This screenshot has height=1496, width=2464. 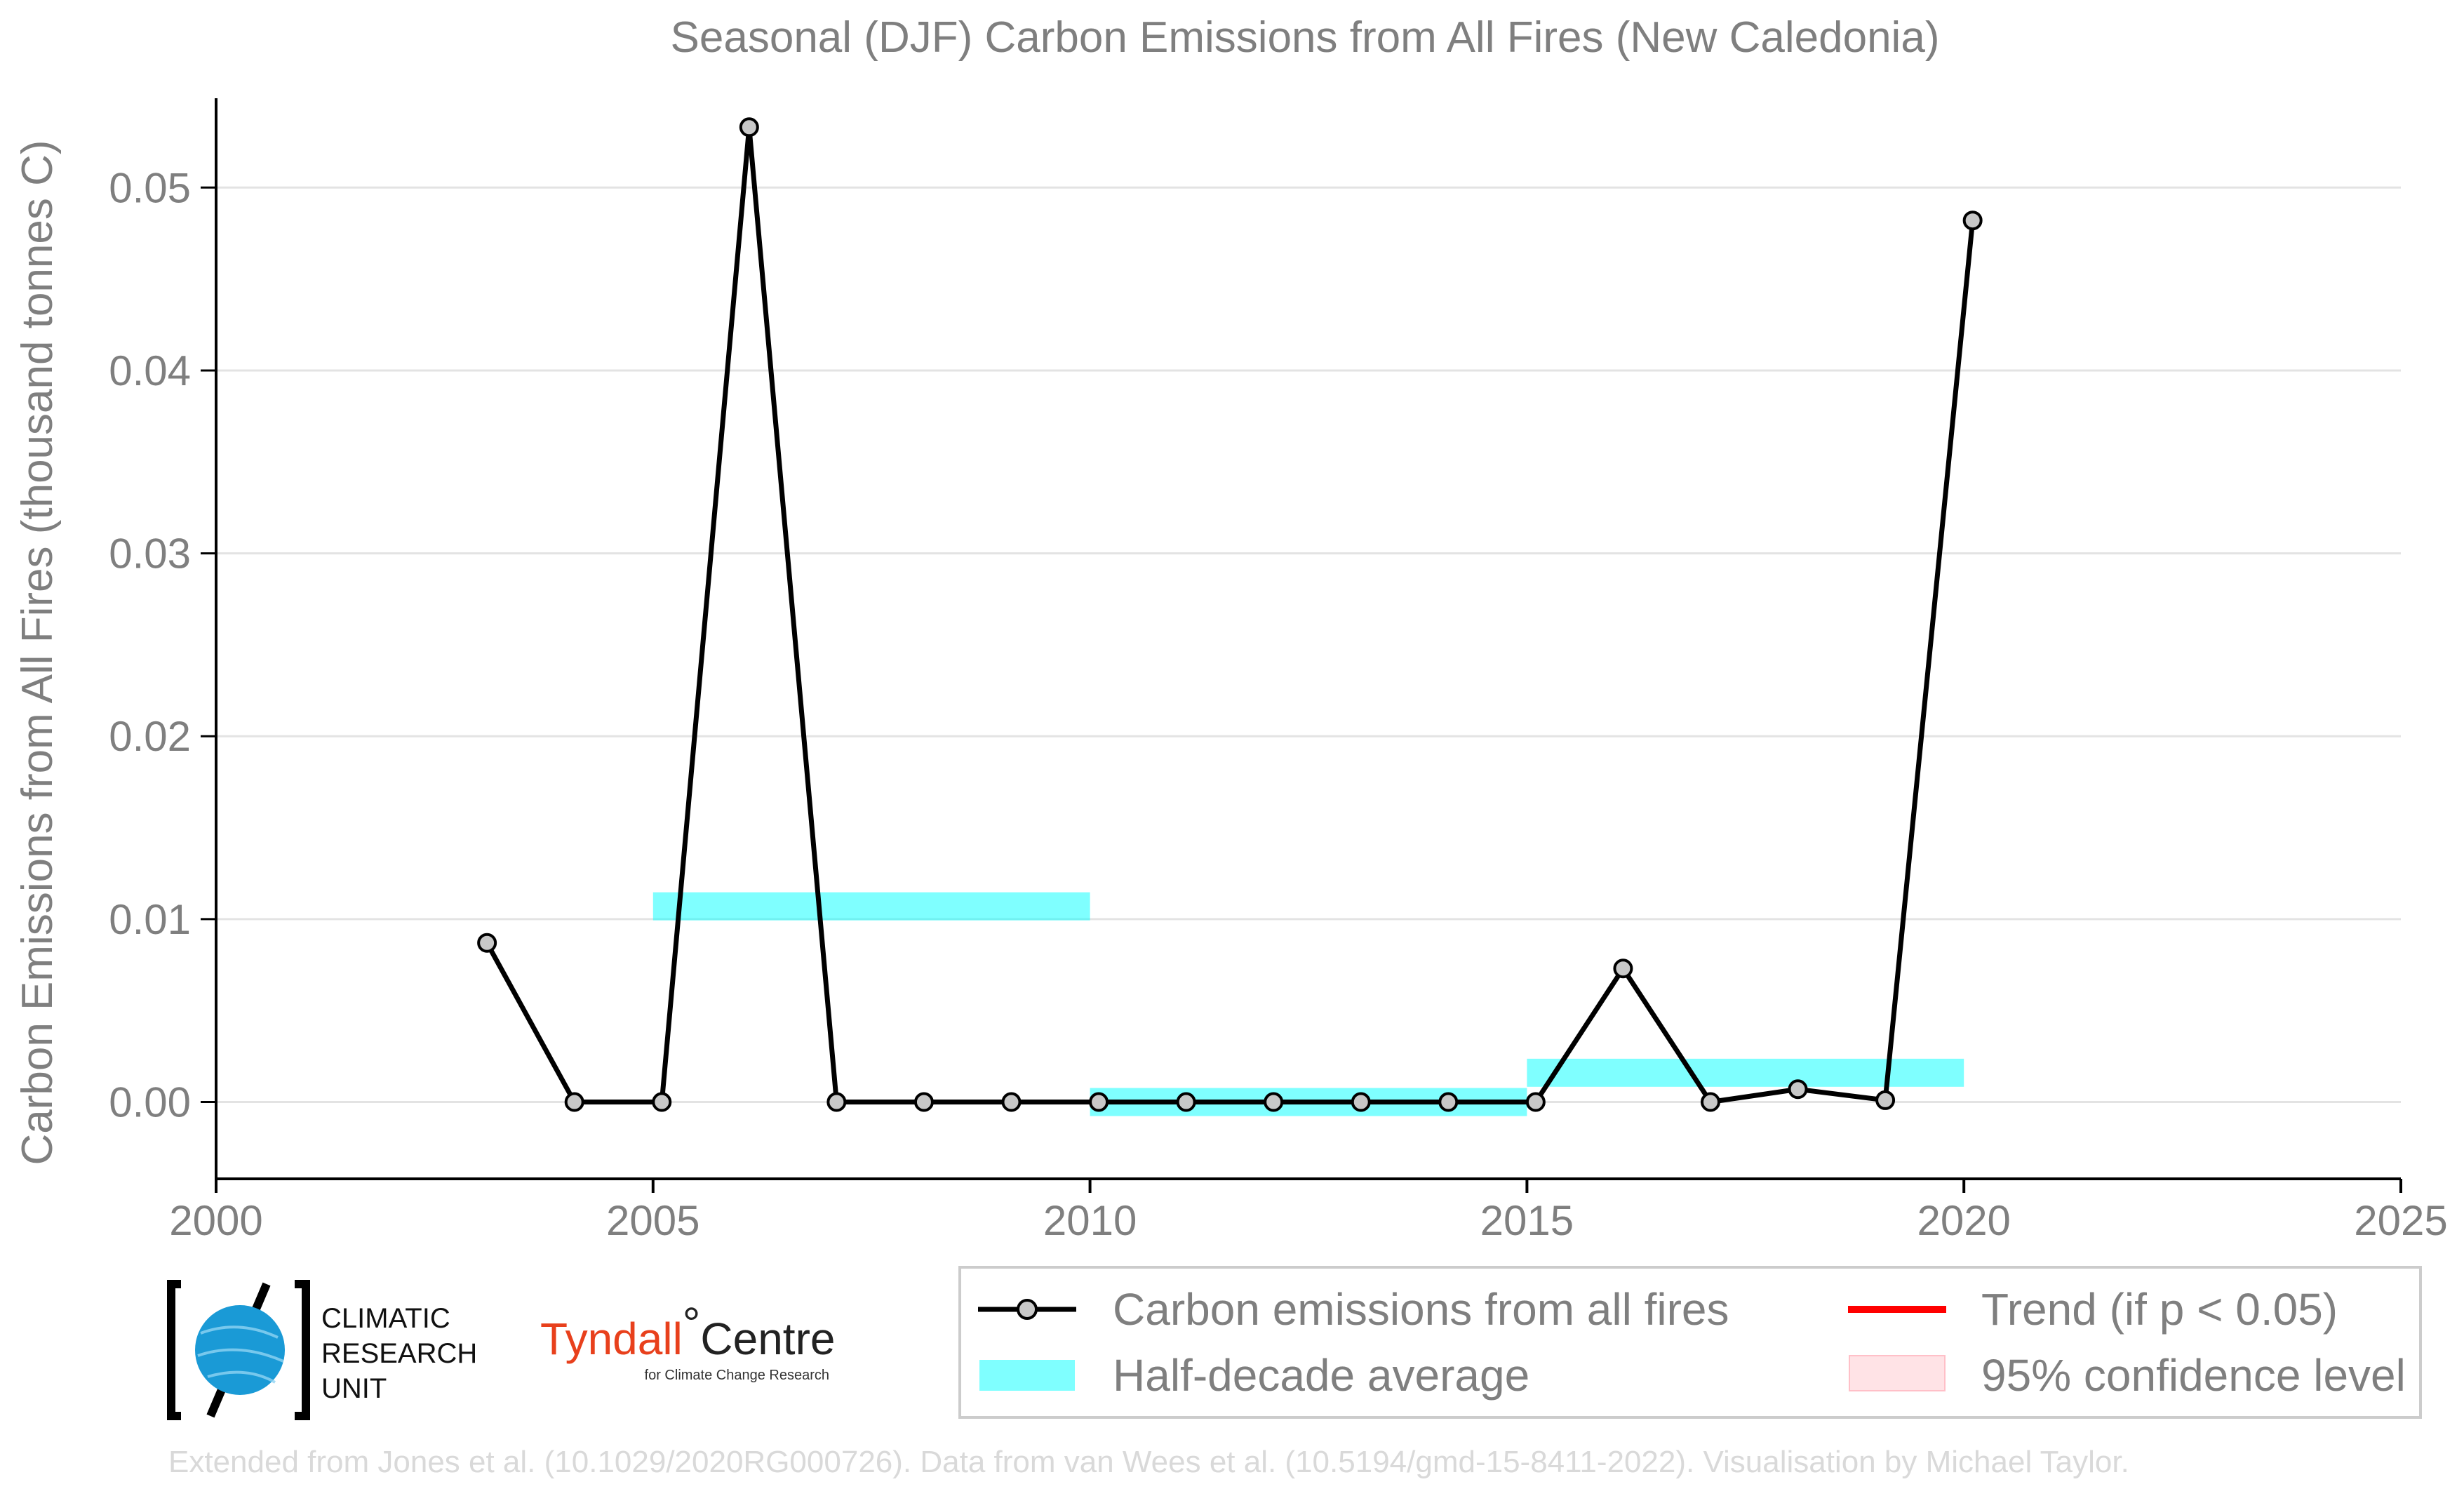 What do you see at coordinates (150, 370) in the screenshot?
I see `y-tick-label: 0.04` at bounding box center [150, 370].